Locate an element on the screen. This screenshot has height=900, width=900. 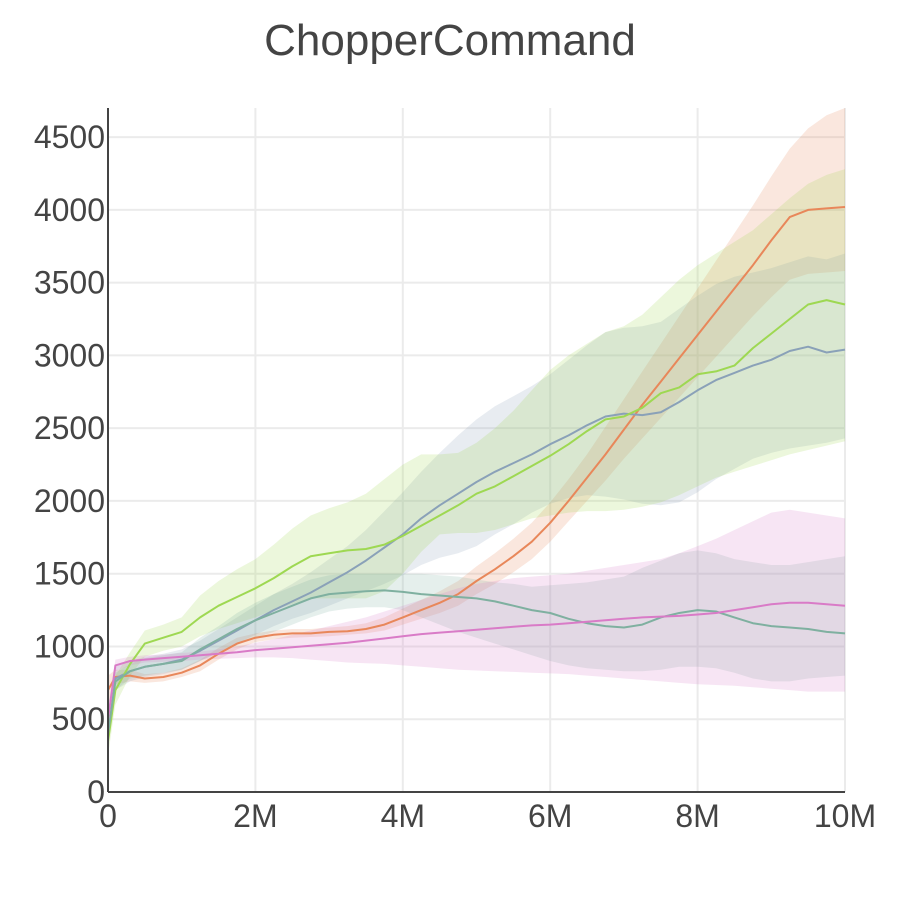
x-tick-label: 8M is located at coordinates (697, 816).